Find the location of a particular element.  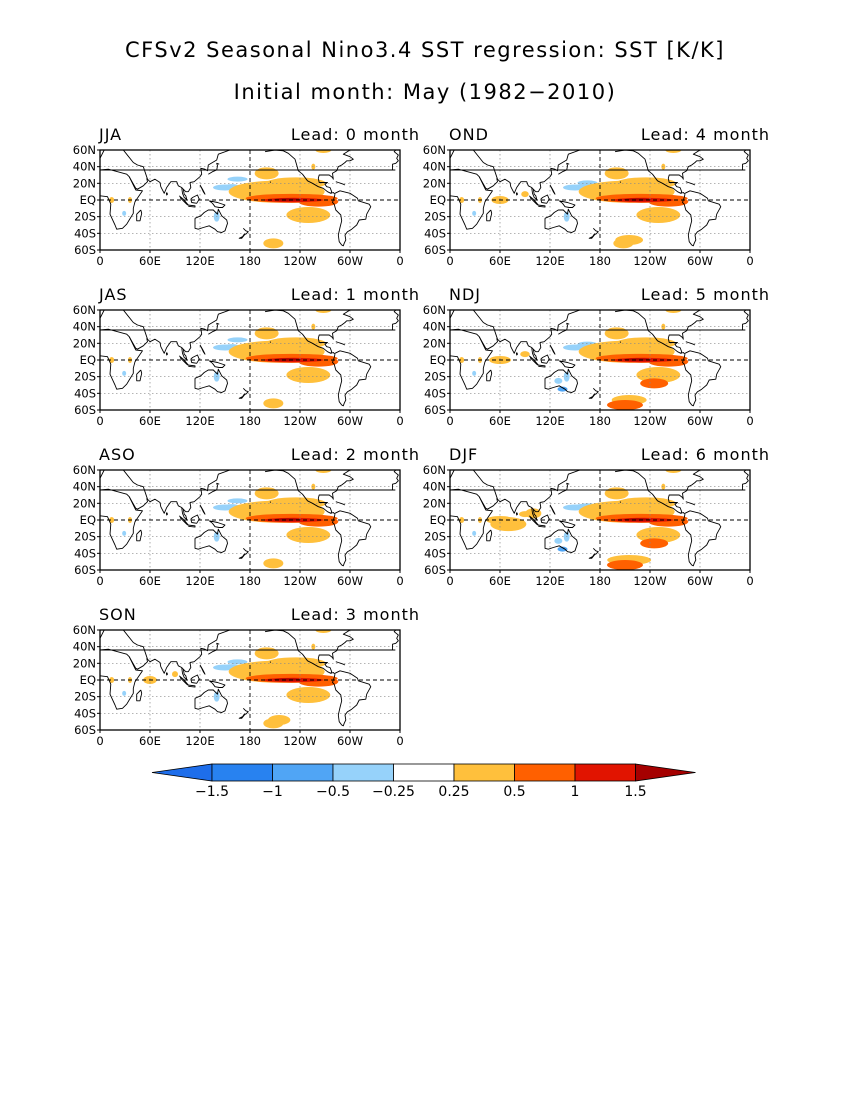

lon-tick-label: 120E is located at coordinates (199, 261).